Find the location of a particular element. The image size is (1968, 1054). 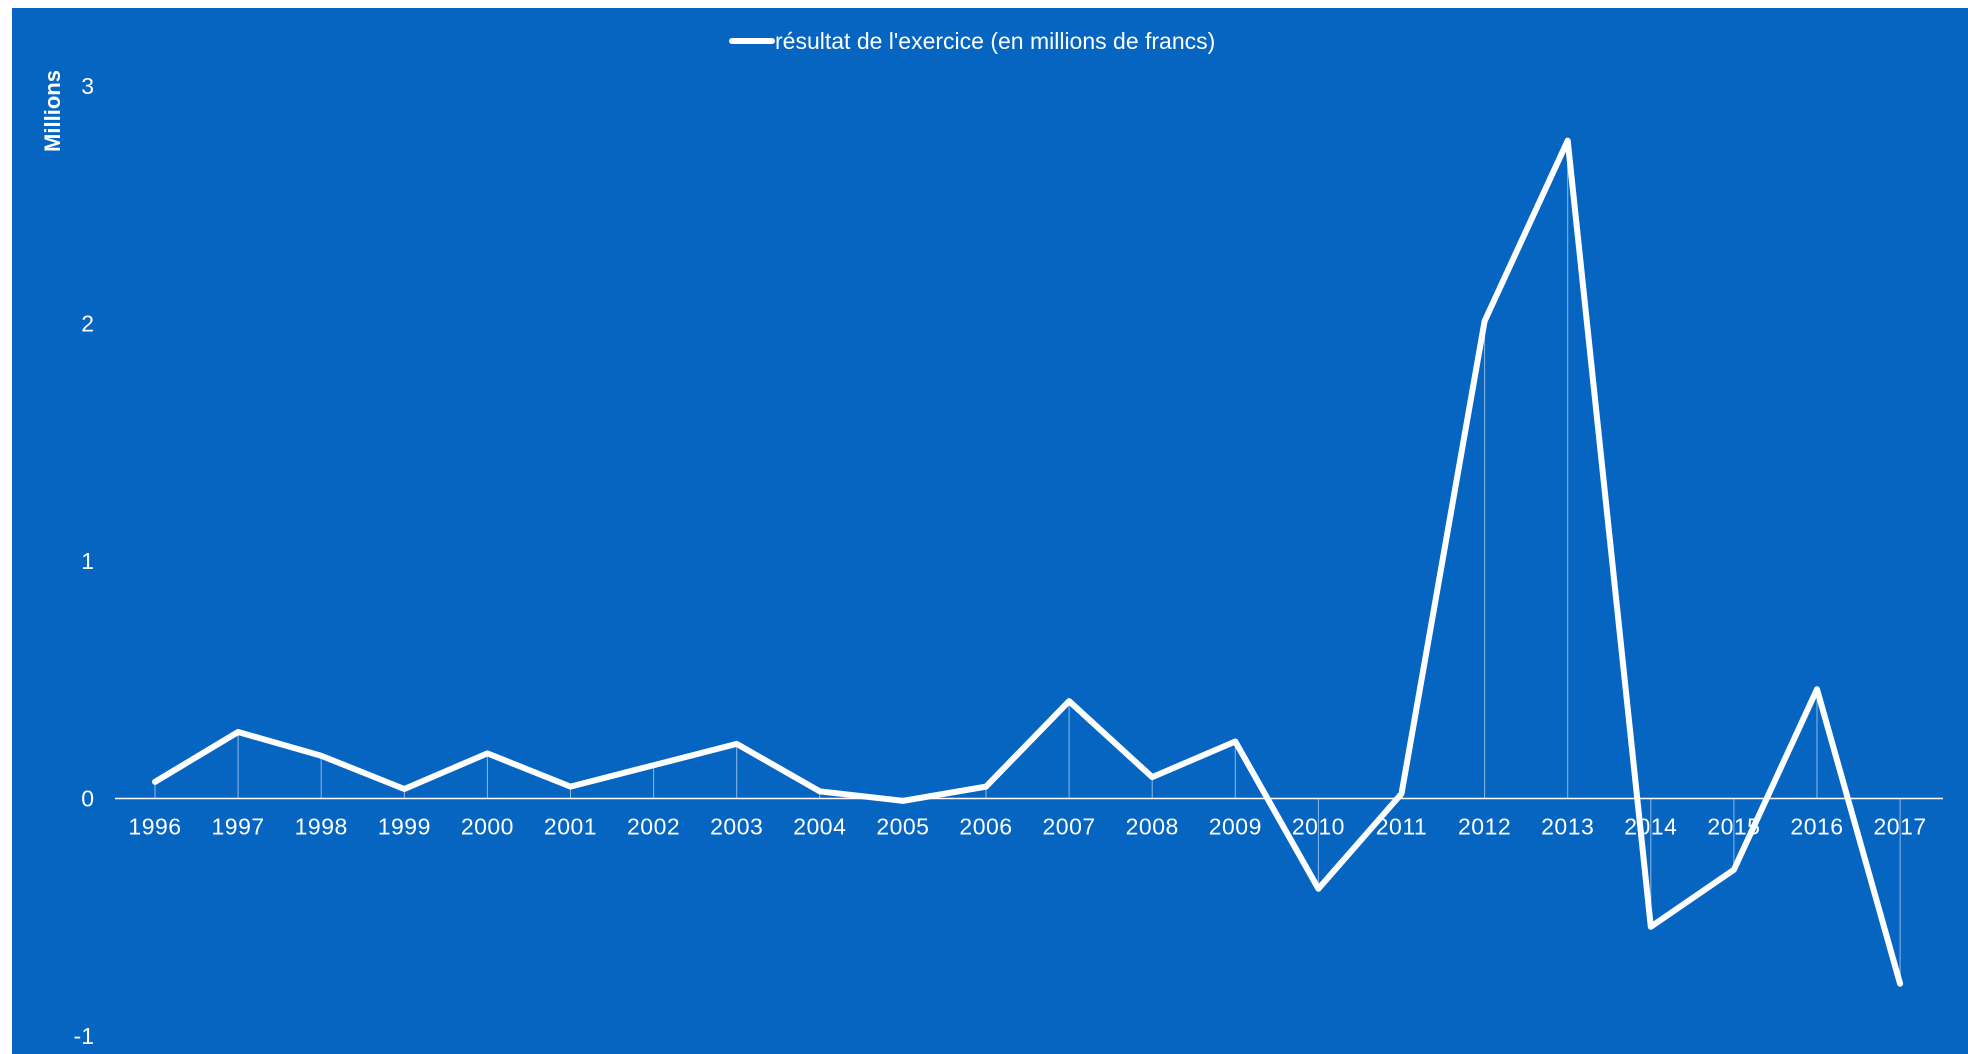

x-tick-label: 2008 is located at coordinates (1152, 827).